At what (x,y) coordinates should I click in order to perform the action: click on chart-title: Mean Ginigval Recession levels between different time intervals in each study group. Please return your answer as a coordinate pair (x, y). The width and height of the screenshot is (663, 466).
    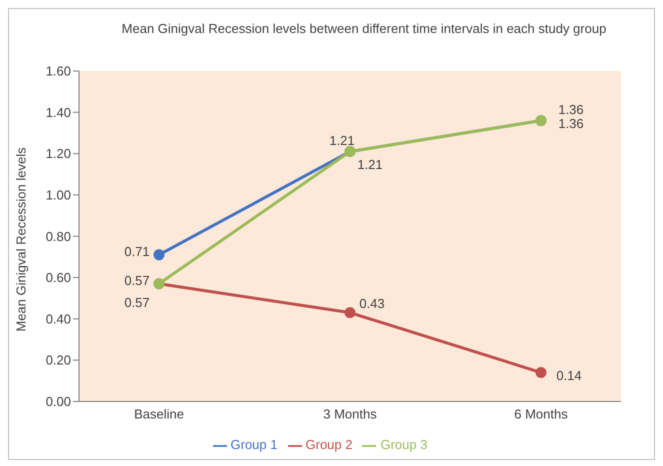
    Looking at the image, I should click on (364, 29).